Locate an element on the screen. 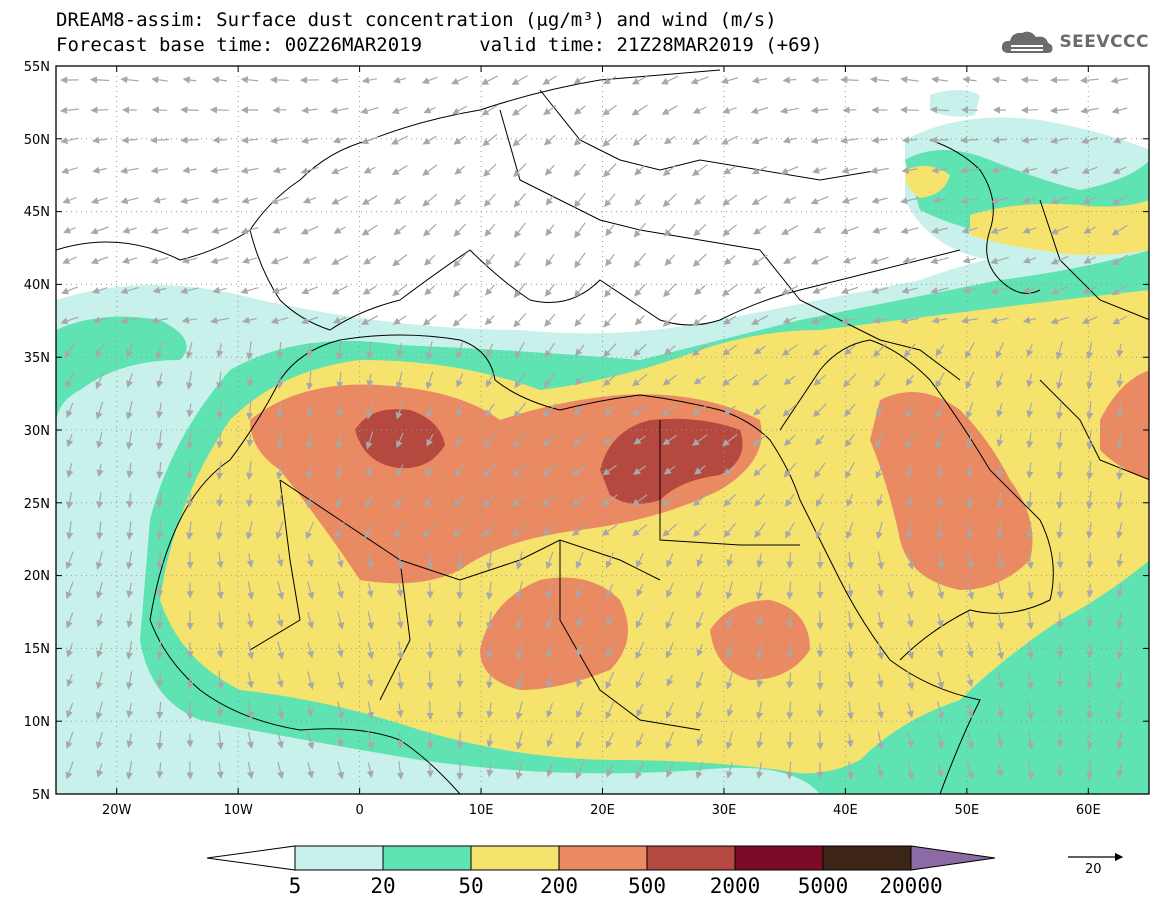 This screenshot has height=907, width=1165. lon-label: 60E is located at coordinates (1088, 810).